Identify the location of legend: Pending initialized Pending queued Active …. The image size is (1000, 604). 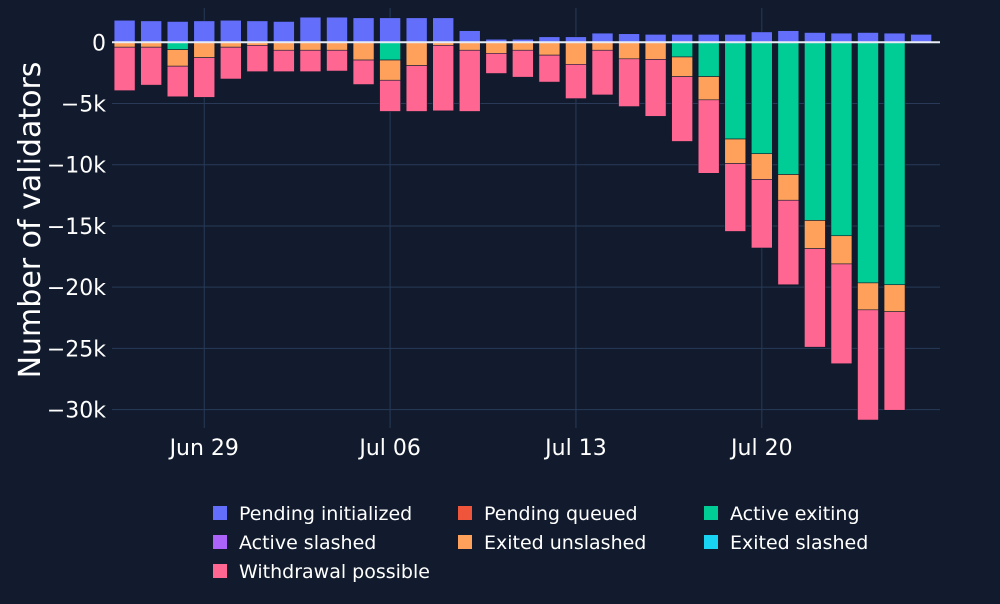
(540, 543).